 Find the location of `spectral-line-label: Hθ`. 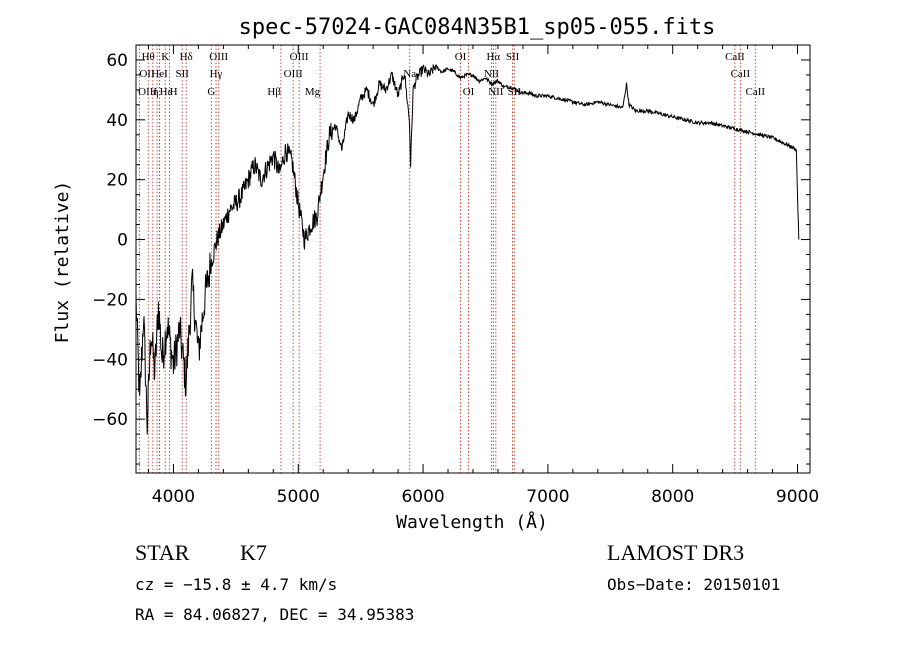

spectral-line-label: Hθ is located at coordinates (148, 57).